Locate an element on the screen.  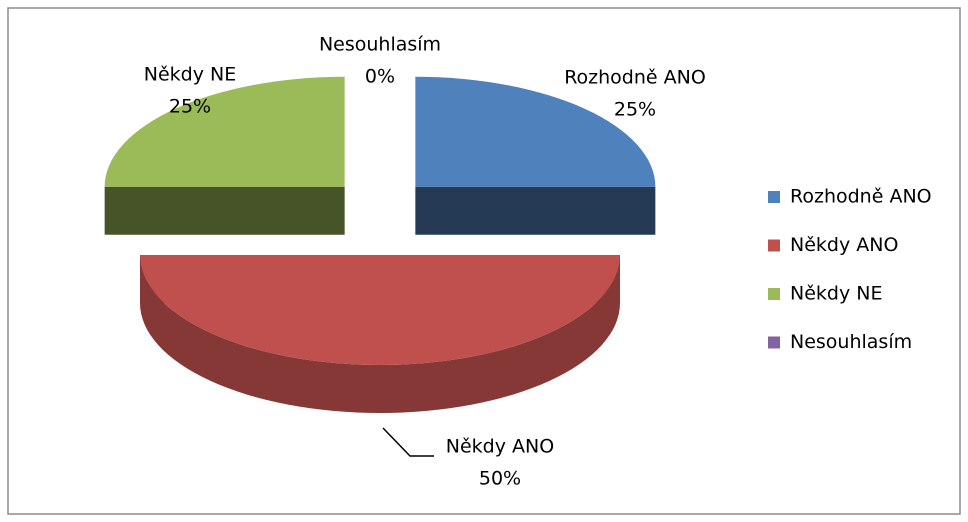
data-label-category: Někdy ANO is located at coordinates (500, 447).